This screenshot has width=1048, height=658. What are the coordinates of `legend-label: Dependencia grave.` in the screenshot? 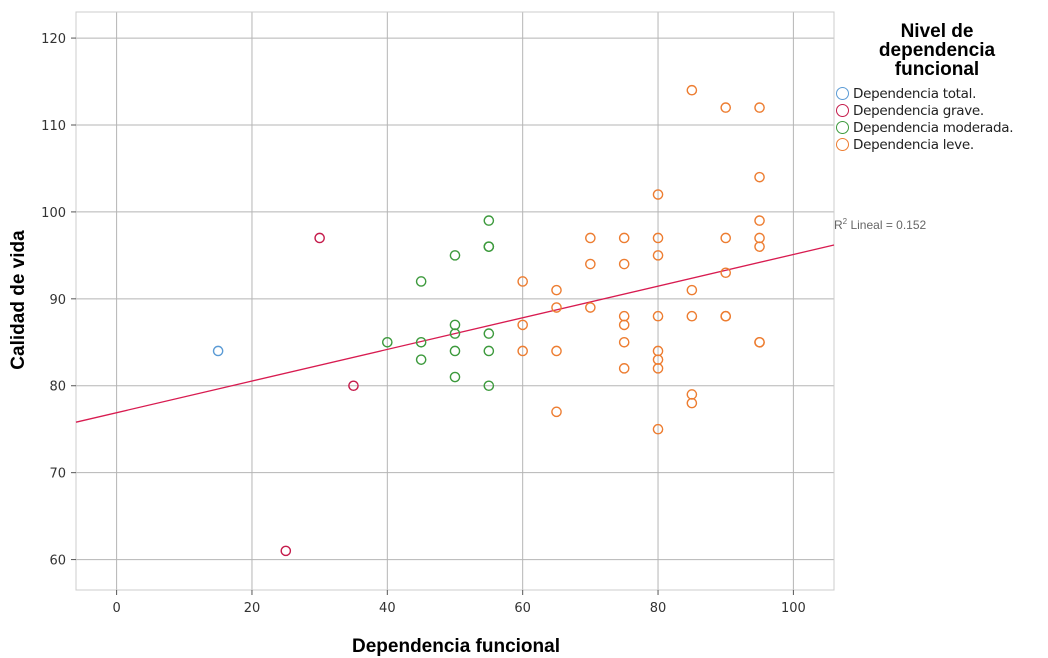 It's located at (918, 110).